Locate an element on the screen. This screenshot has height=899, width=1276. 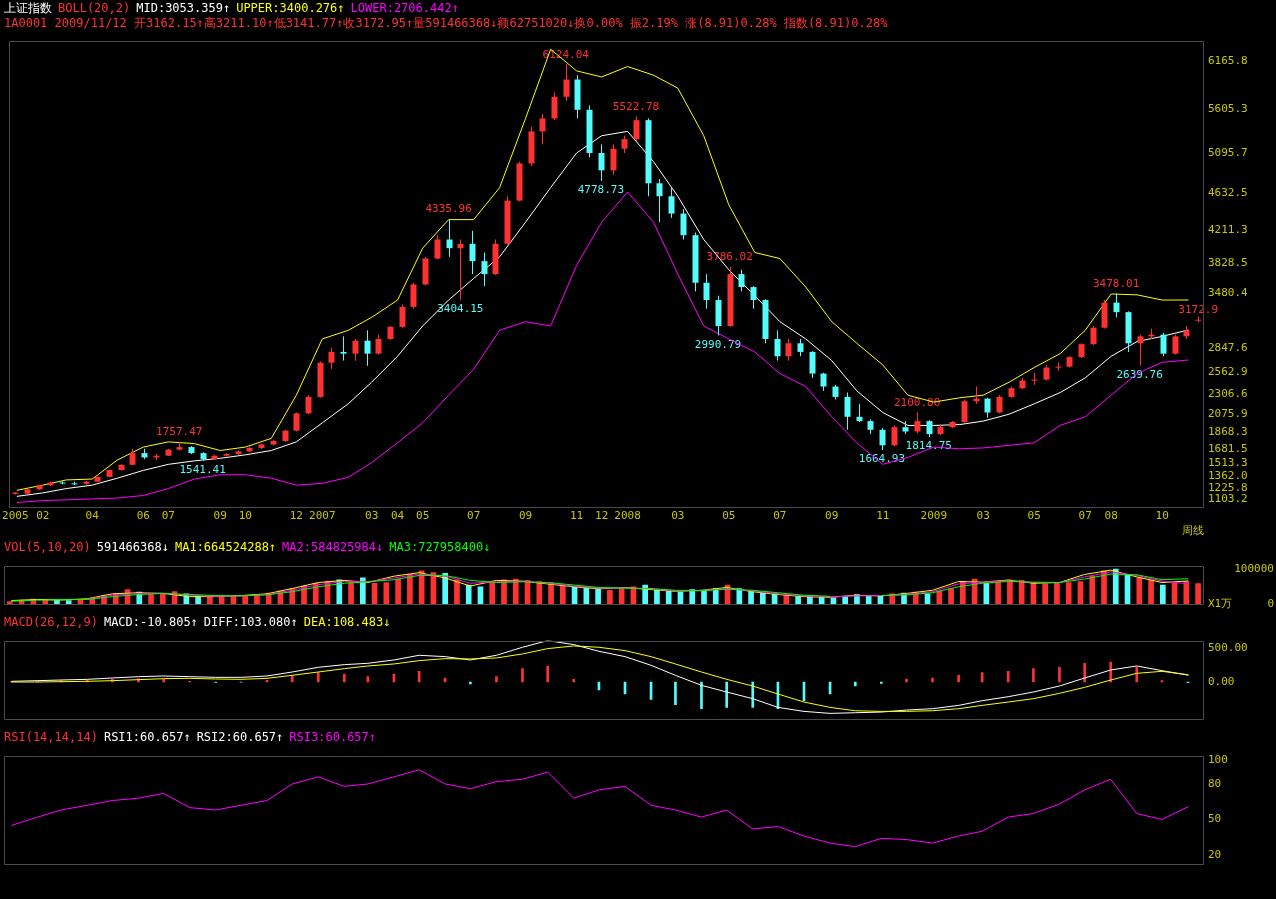
annotation: 3786.02 is located at coordinates (729, 257).